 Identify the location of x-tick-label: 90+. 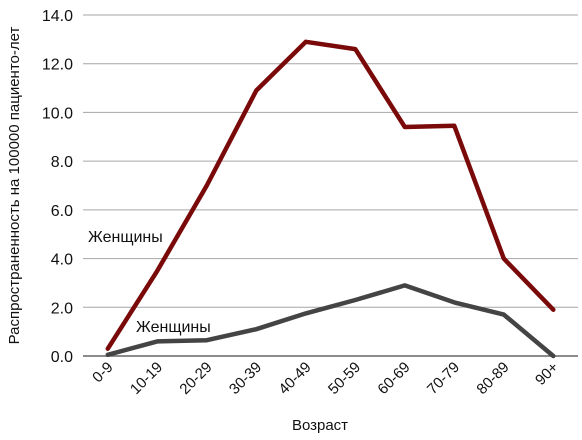
(547, 374).